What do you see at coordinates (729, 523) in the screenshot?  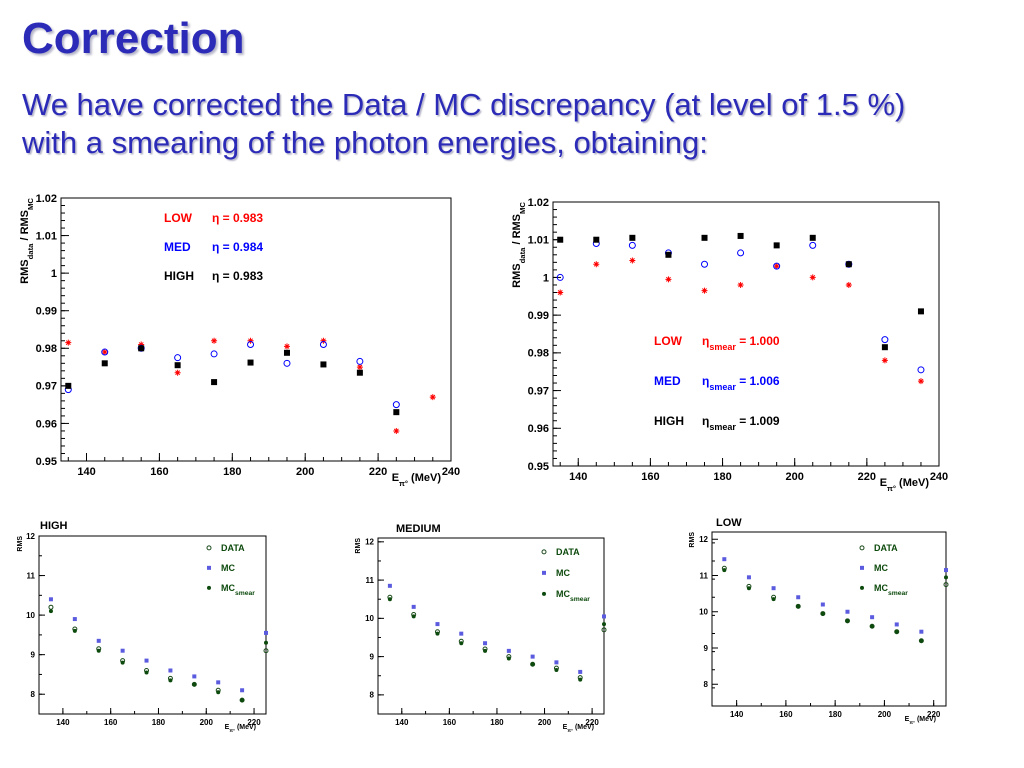 I see `chart-title: LOW` at bounding box center [729, 523].